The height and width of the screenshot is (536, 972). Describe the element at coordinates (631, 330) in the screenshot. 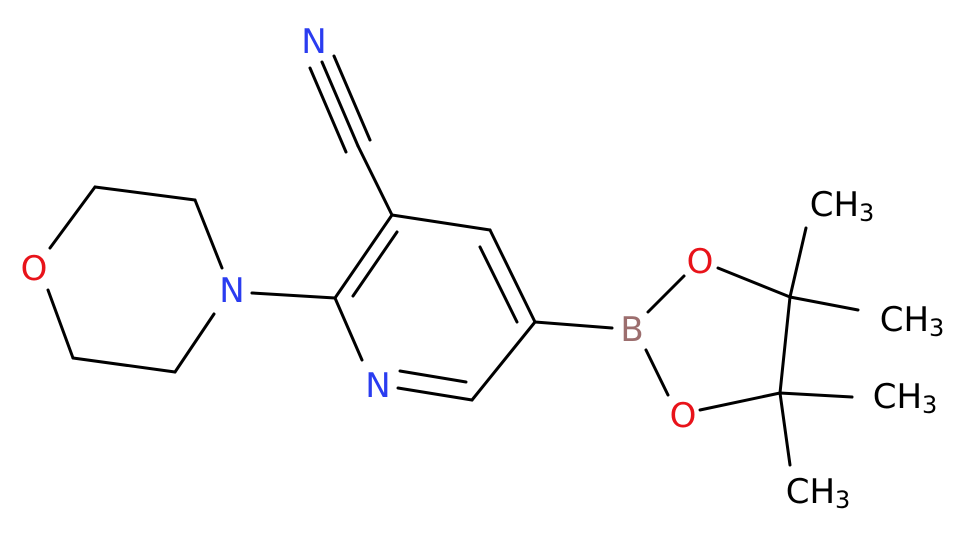

I see `atom-label: B` at that location.